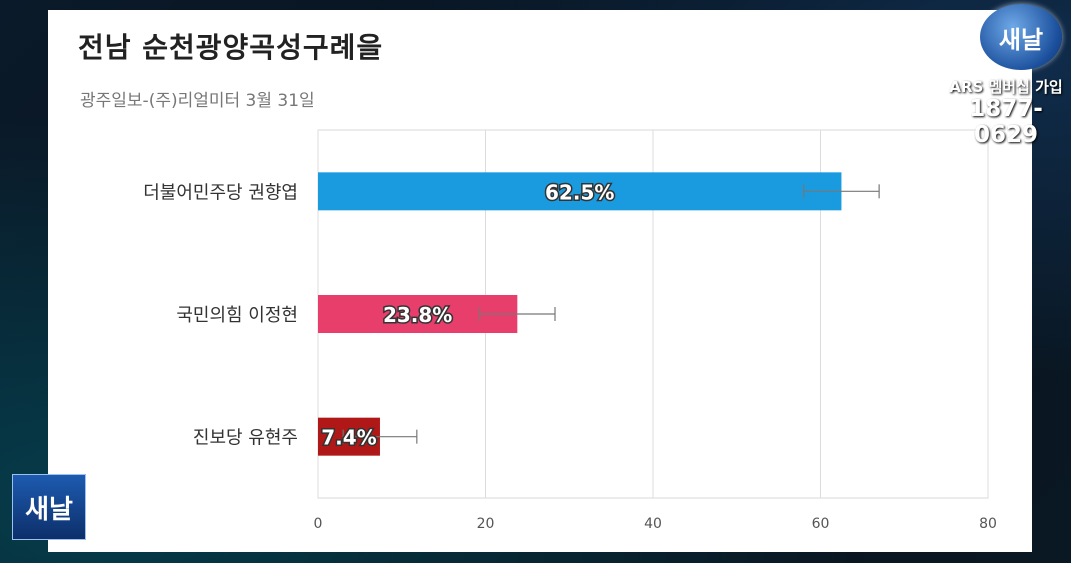 This screenshot has width=1071, height=563. Describe the element at coordinates (1006, 87) in the screenshot. I see `ars-membership-text: ARS 멤버십 가입` at that location.